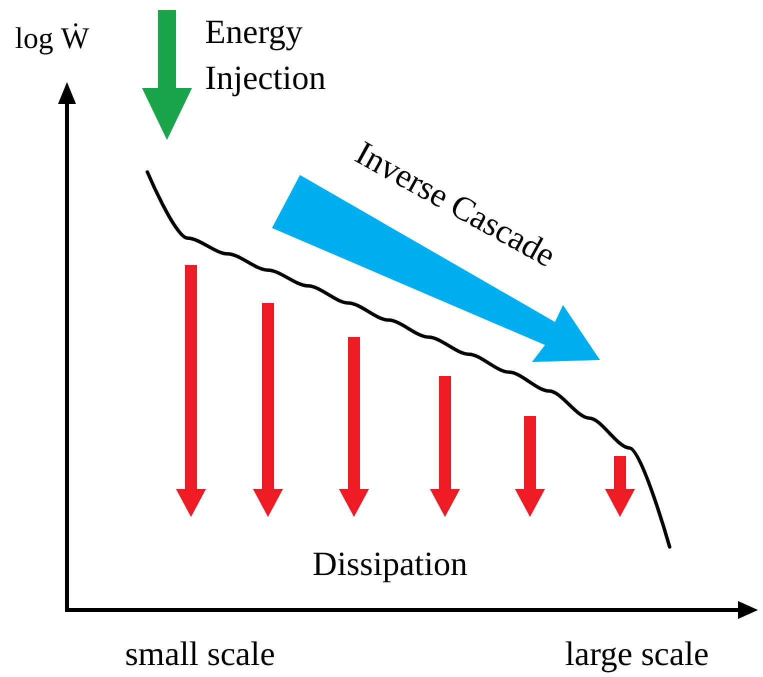 The height and width of the screenshot is (677, 763). What do you see at coordinates (266, 56) in the screenshot?
I see `text: Energy Injection` at bounding box center [266, 56].